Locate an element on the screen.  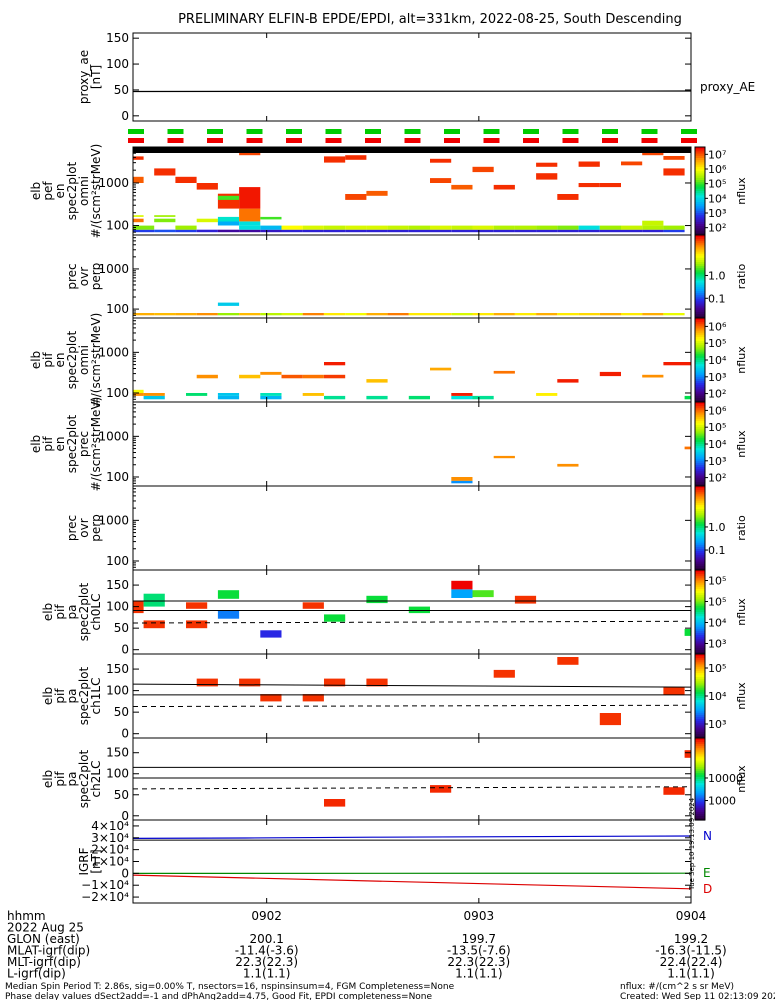
colorbar-tick-label: 10⁴ is located at coordinates (717, 623).